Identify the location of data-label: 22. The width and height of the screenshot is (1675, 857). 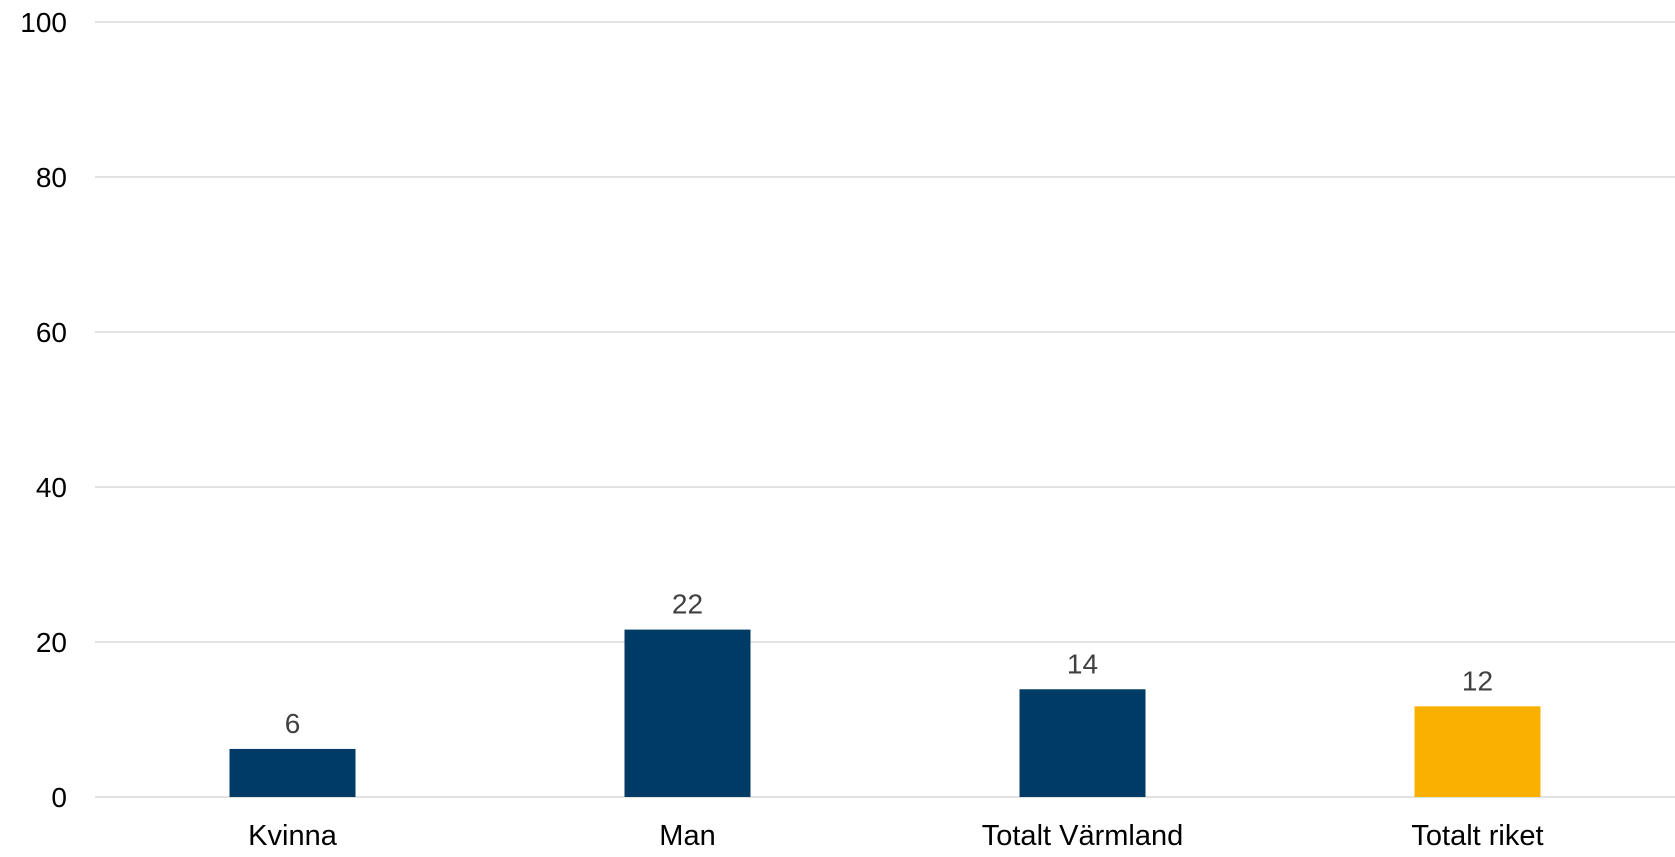
(687, 604).